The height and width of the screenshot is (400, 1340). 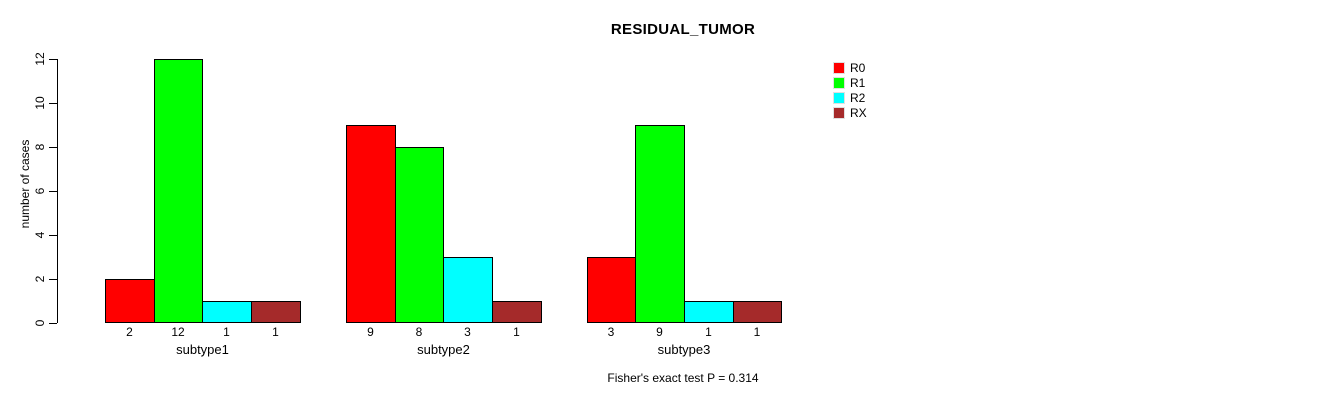 I want to click on fisher-test-annotation: Fisher's exact test P = 0.314, so click(x=683, y=378).